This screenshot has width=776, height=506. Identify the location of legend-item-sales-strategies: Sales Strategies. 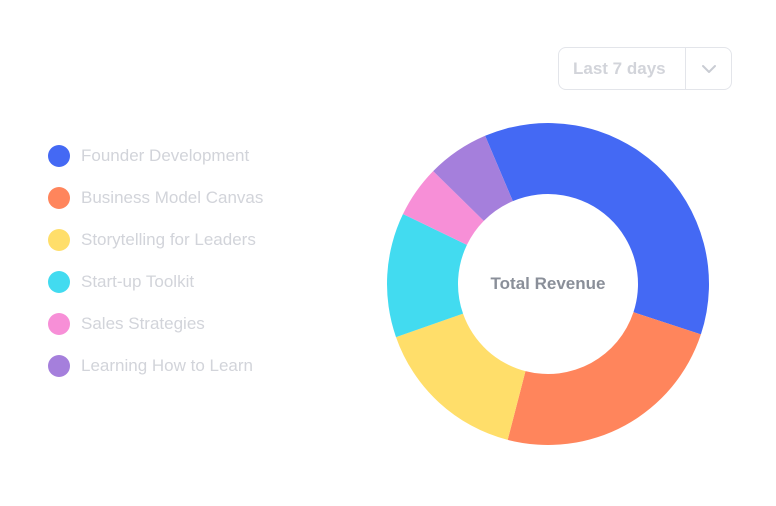
(155, 324).